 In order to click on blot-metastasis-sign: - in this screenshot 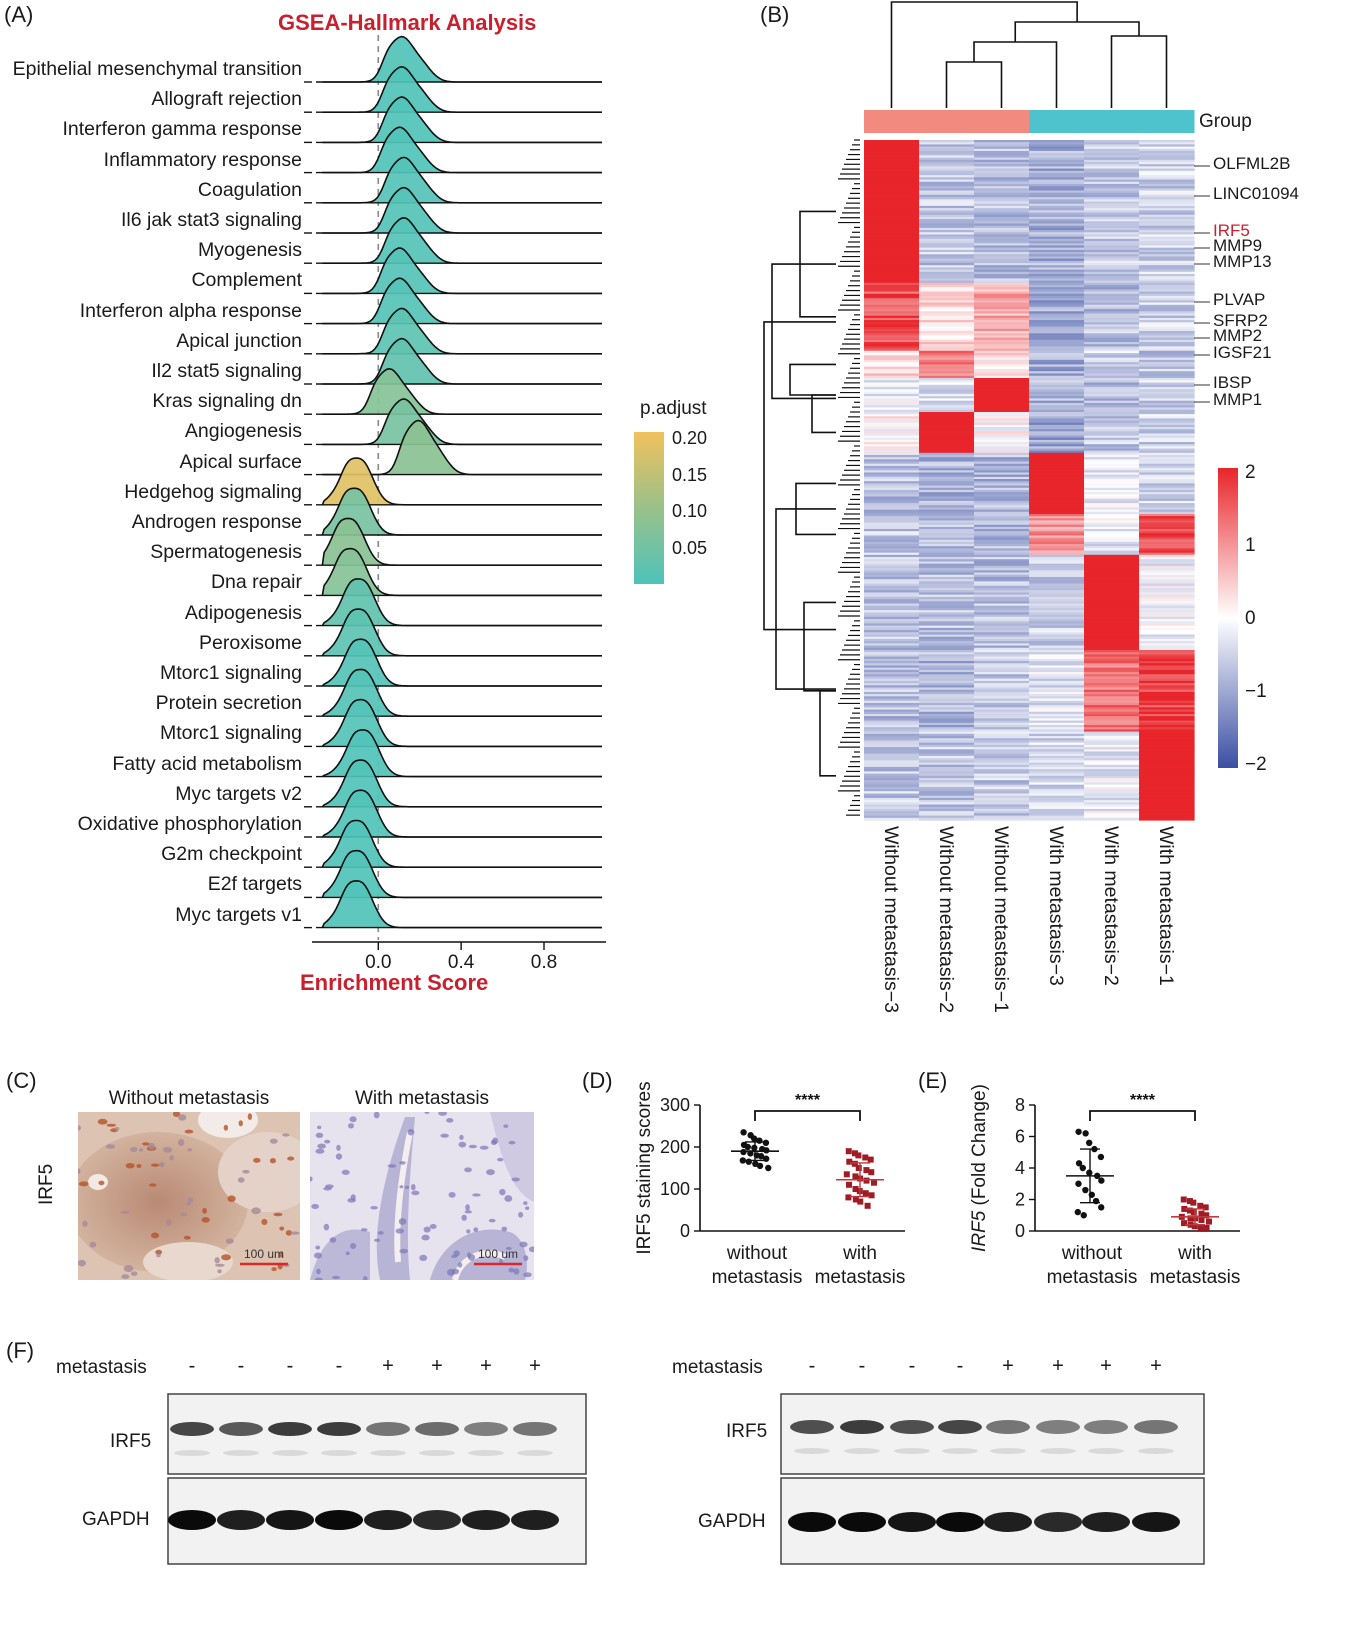, I will do `click(862, 1366)`.